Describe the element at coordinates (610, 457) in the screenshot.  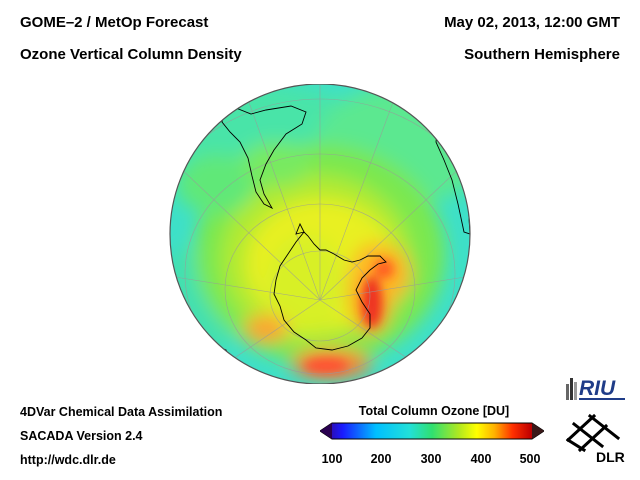
I see `dlr-logo-text: DLR` at that location.